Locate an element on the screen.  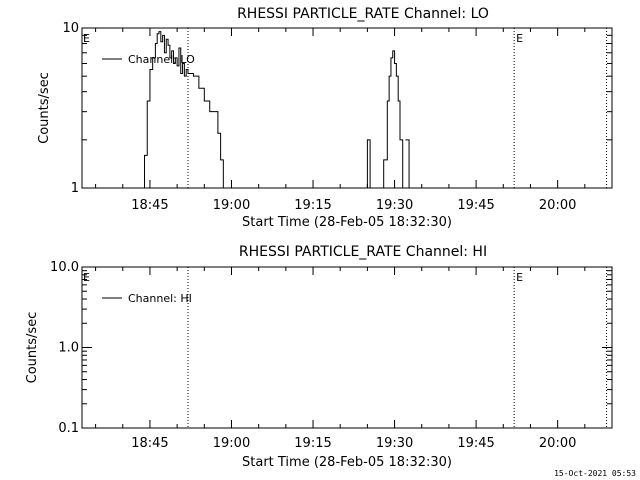
y-tick-label: 0.1 is located at coordinates (68, 428).